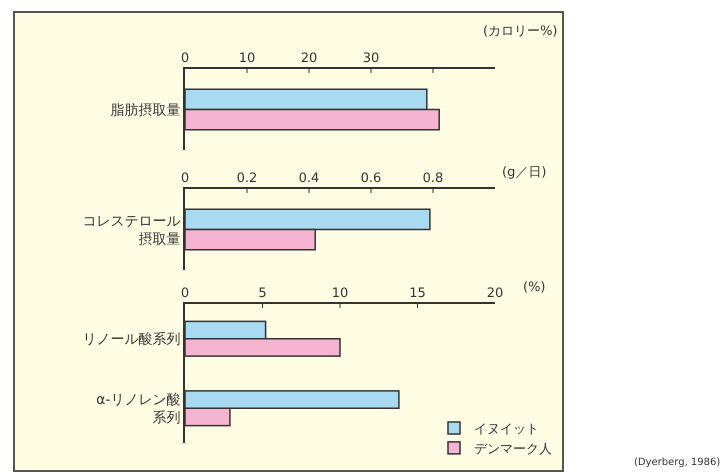 This screenshot has height=475, width=725. Describe the element at coordinates (520, 31) in the screenshot. I see `x-axis-title: (カロリー%)` at that location.